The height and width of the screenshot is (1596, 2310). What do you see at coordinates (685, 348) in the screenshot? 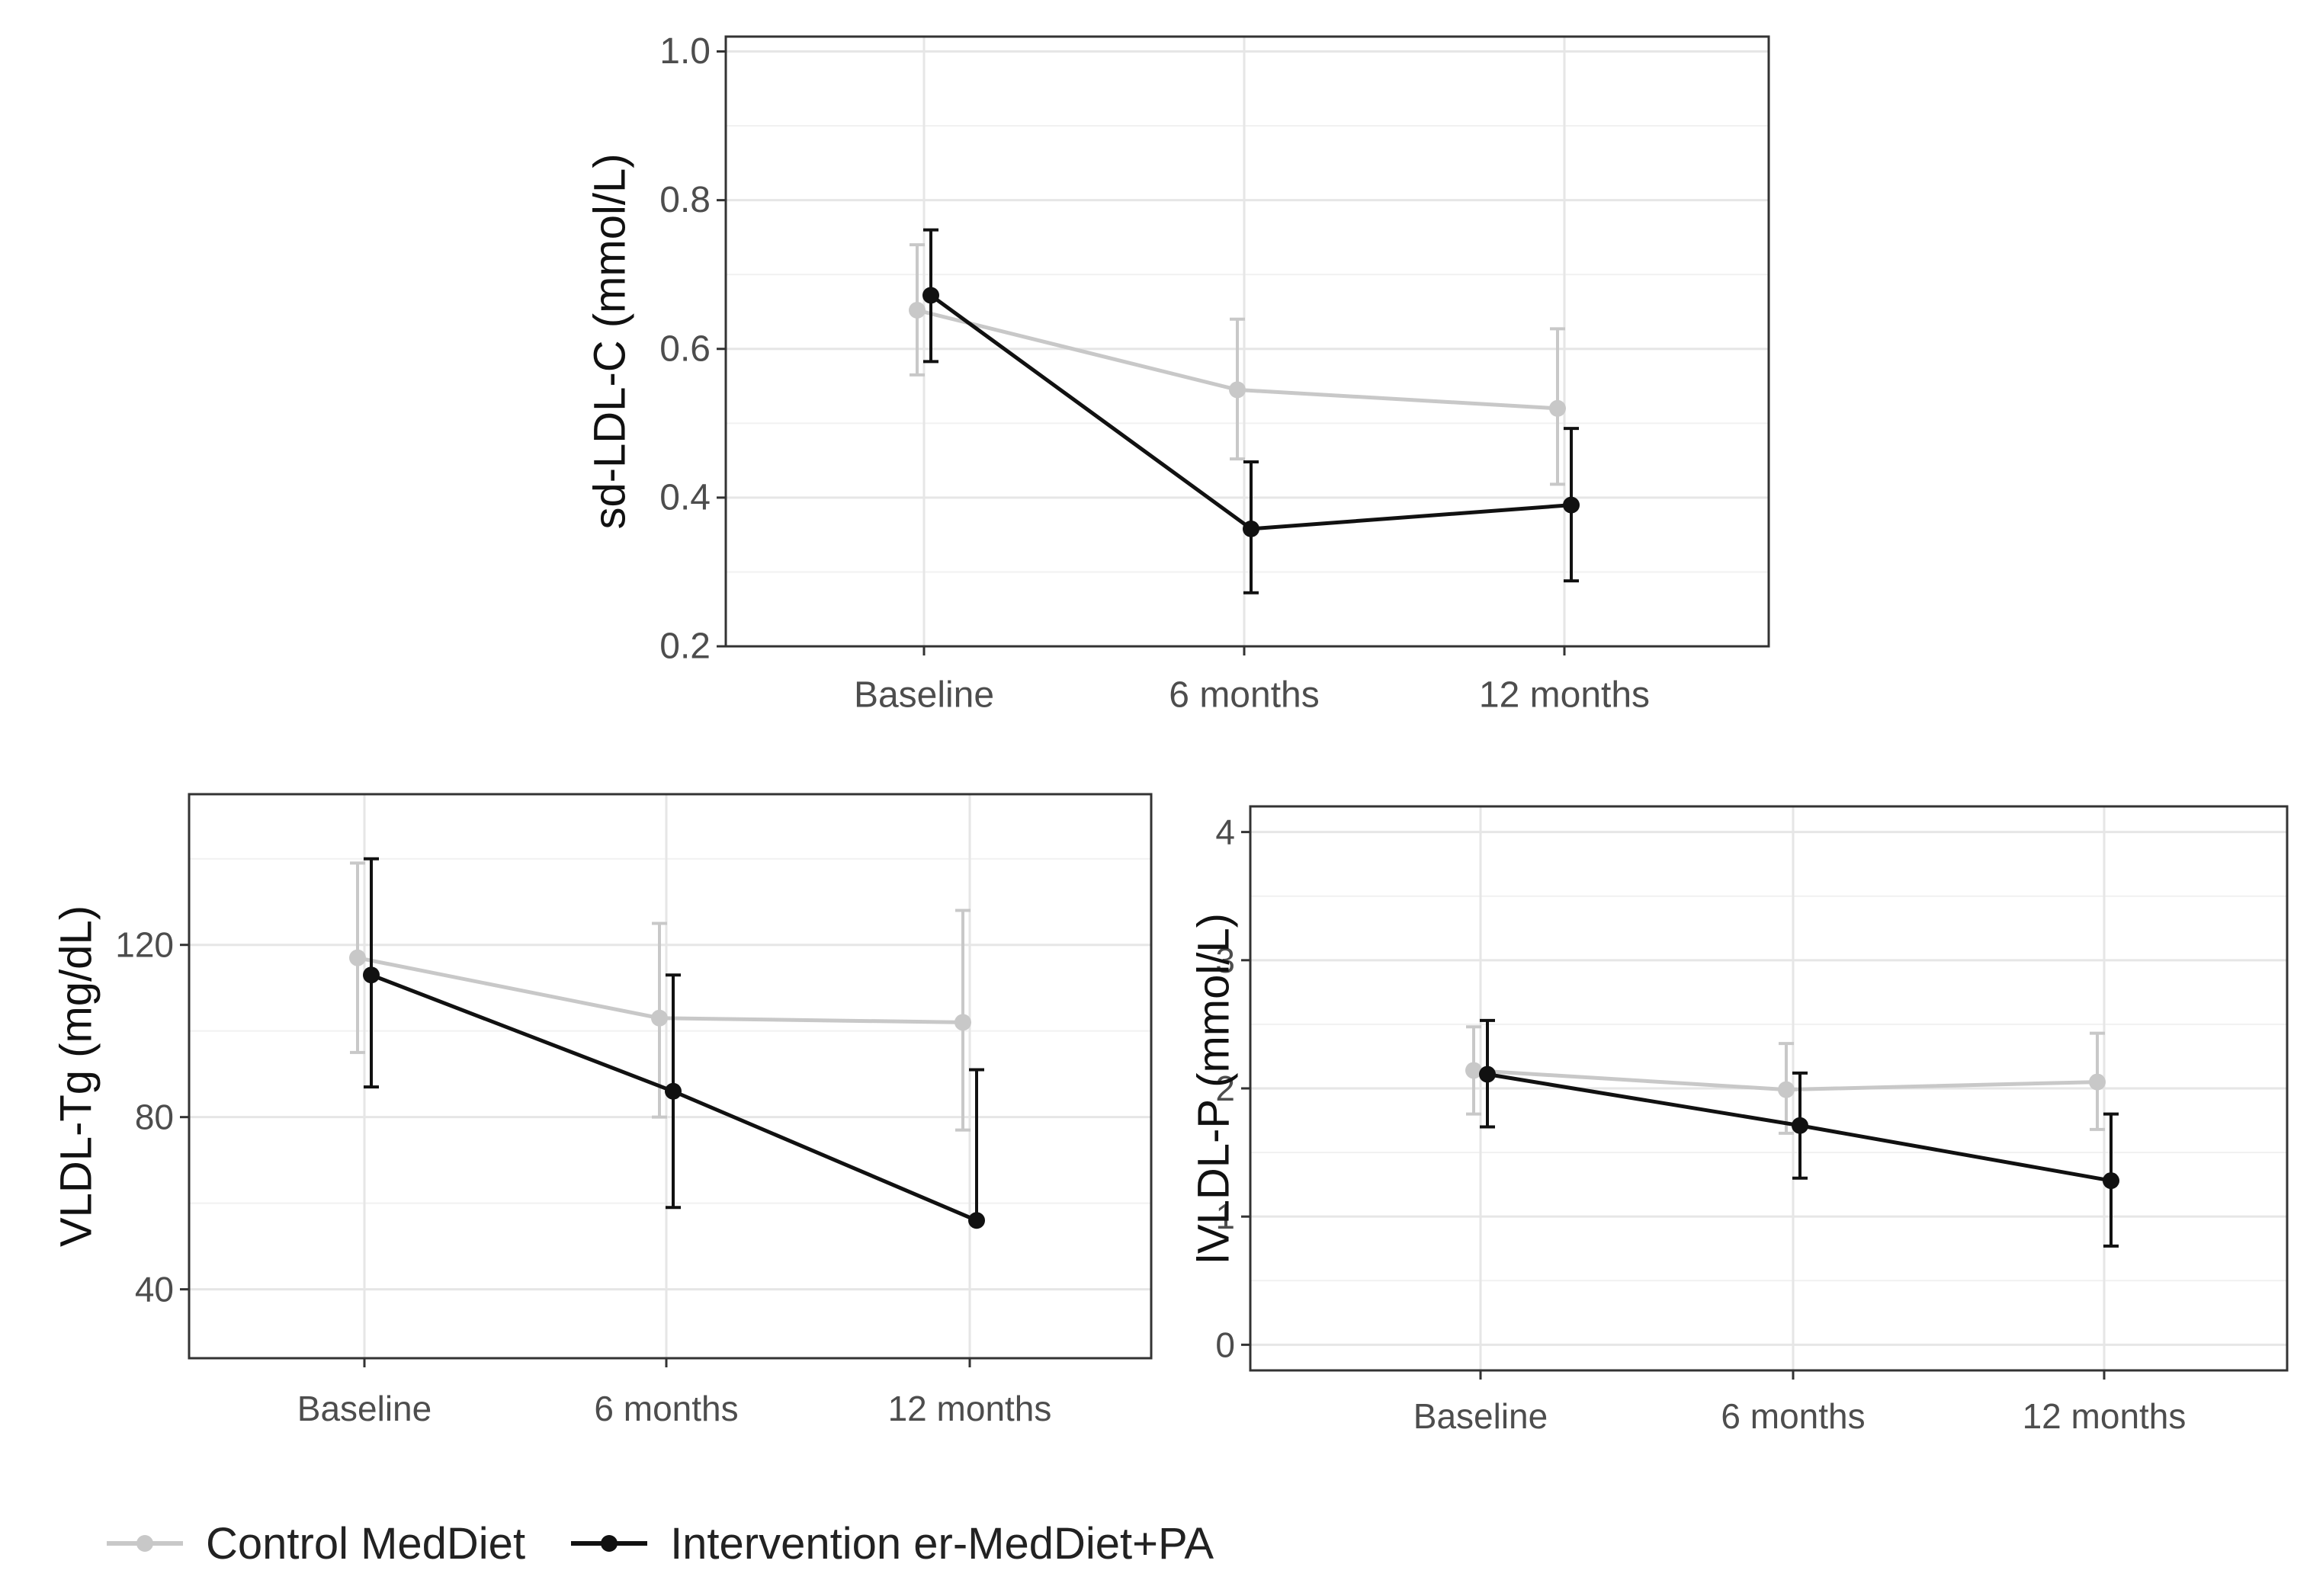
I see `y-tick-label: 0.6` at bounding box center [685, 348].